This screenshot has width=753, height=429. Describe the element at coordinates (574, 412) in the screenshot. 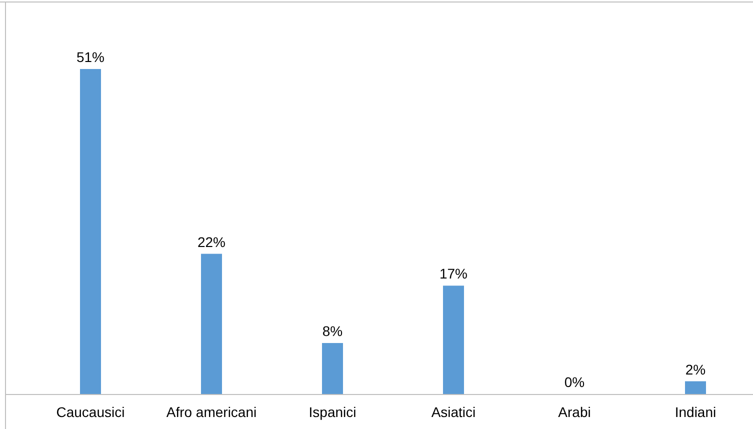

I see `x-tick-label: Arabi` at that location.